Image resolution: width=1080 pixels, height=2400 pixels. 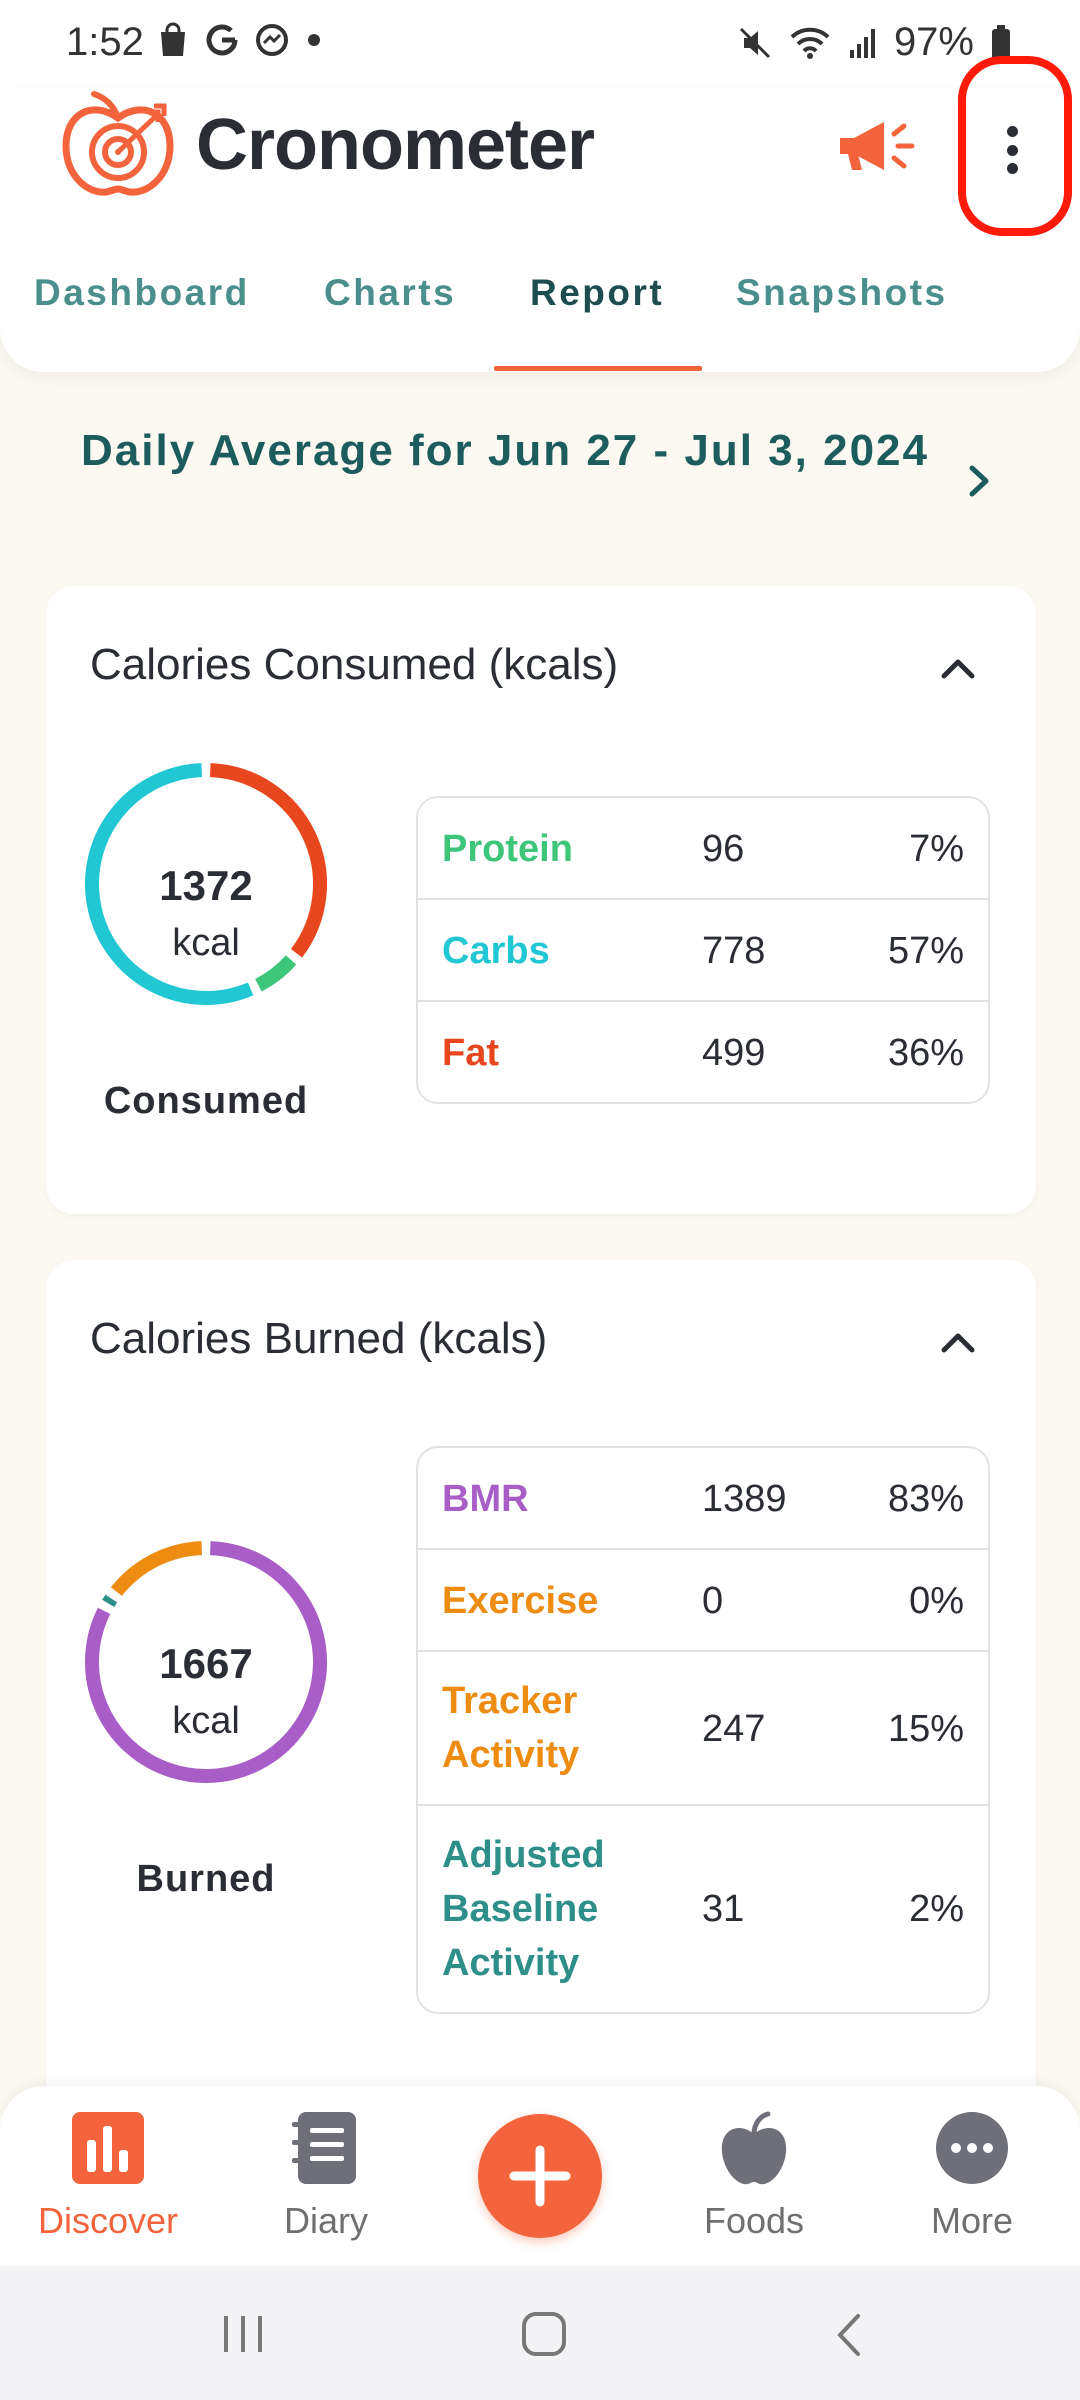 What do you see at coordinates (598, 368) in the screenshot?
I see `active-tab-indicator` at bounding box center [598, 368].